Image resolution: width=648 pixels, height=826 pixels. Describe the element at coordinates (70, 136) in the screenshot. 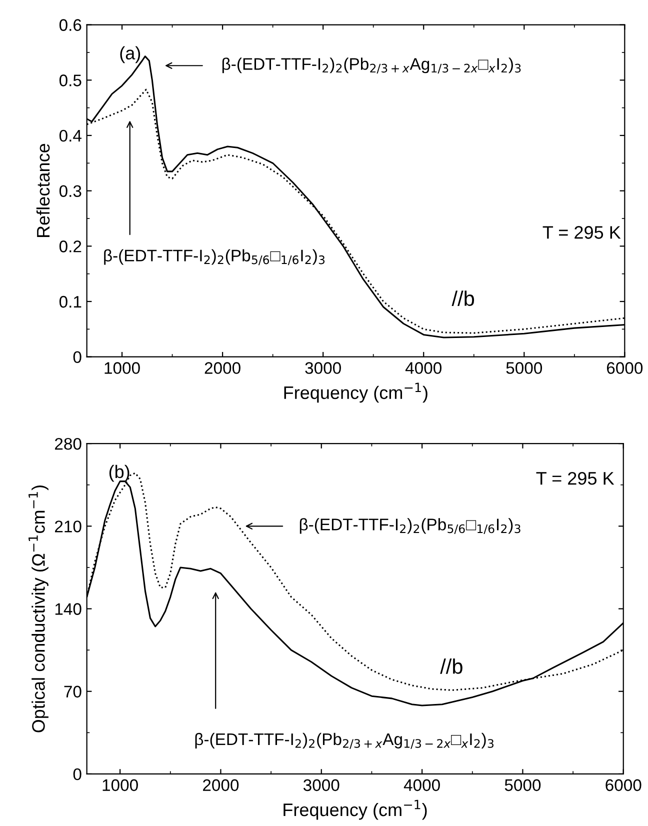

I see `y-tick-label: 0.4` at that location.